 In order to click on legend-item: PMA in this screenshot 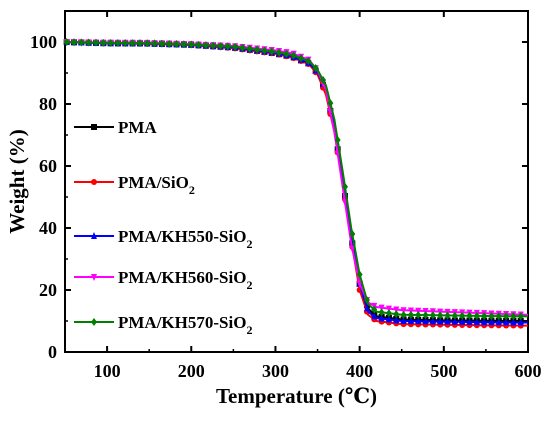, I will do `click(115, 127)`.